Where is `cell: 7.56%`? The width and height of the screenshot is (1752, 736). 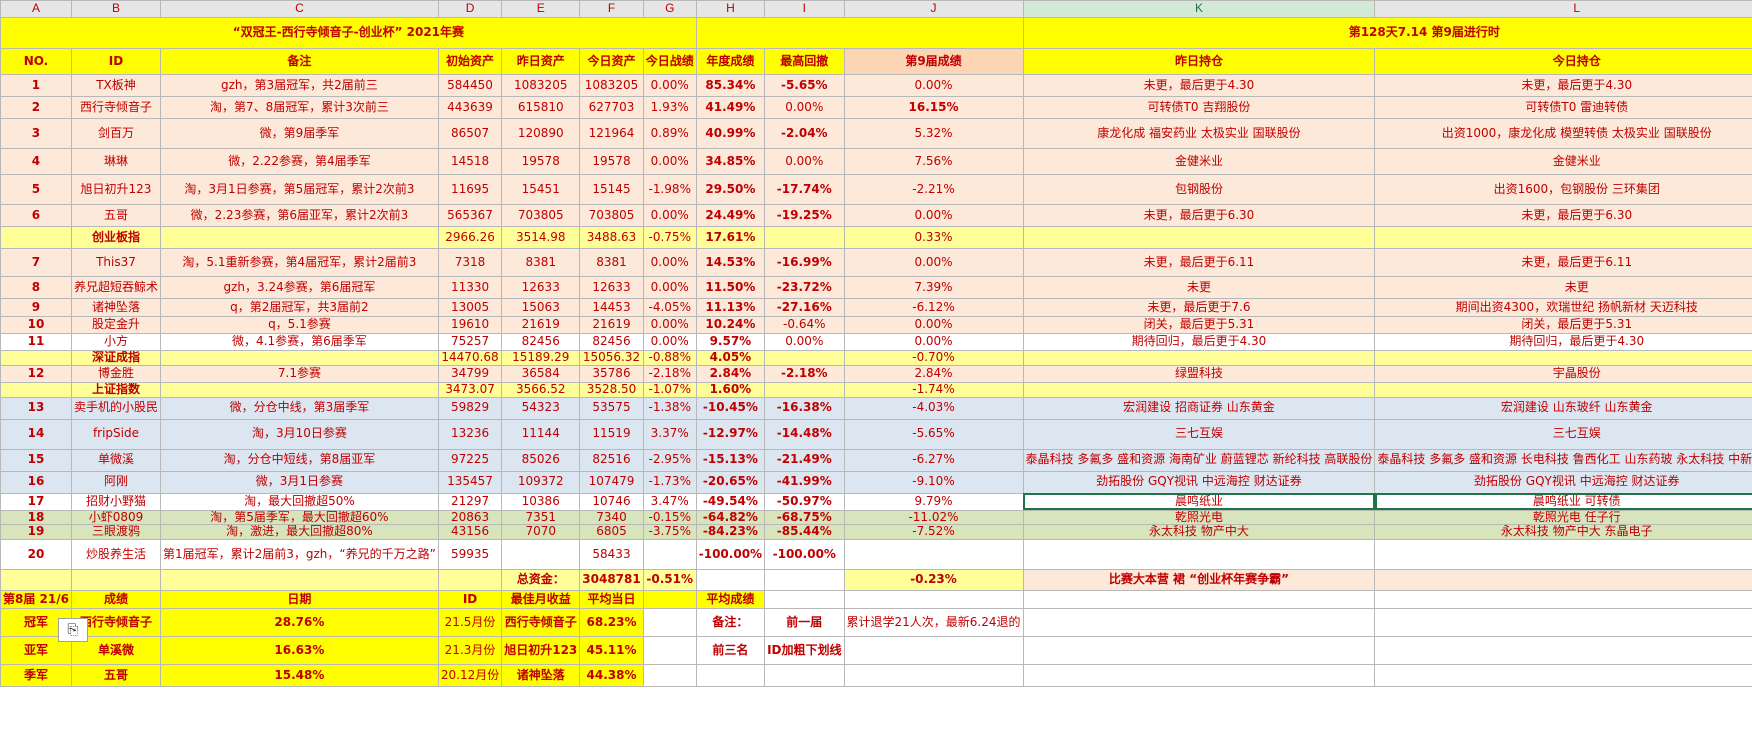 cell: 7.56% is located at coordinates (933, 161).